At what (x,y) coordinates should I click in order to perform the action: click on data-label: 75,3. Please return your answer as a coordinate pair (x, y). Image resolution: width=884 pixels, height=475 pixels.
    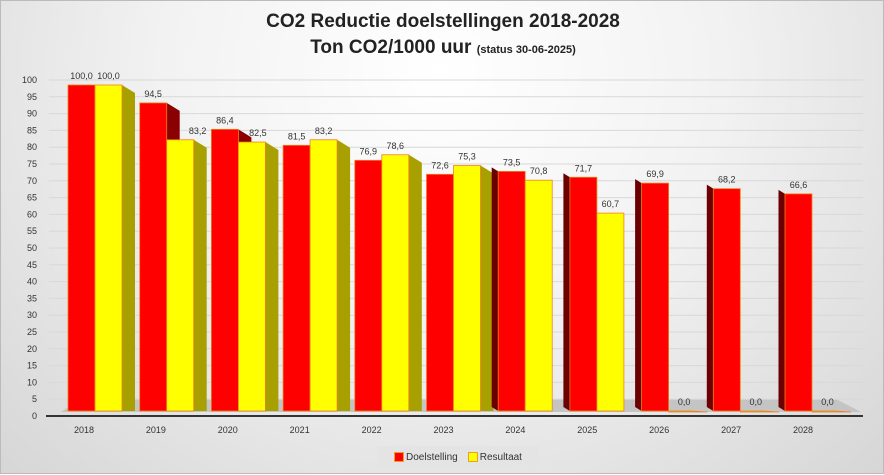
    Looking at the image, I should click on (467, 157).